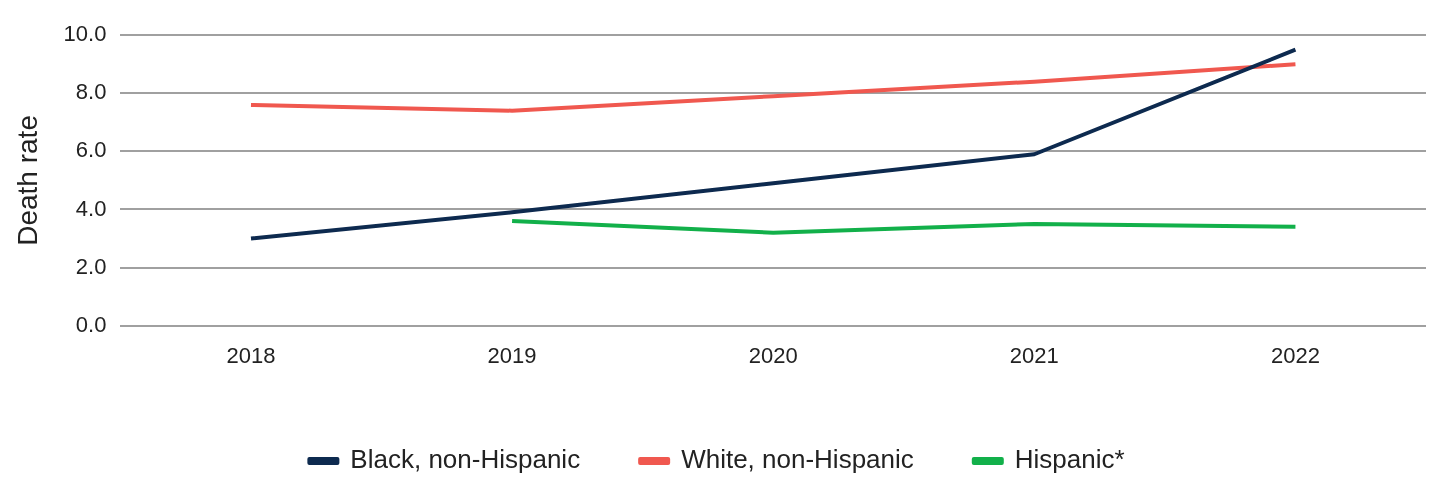 This screenshot has width=1444, height=492. What do you see at coordinates (91, 92) in the screenshot?
I see `y-tick-label: 8.0` at bounding box center [91, 92].